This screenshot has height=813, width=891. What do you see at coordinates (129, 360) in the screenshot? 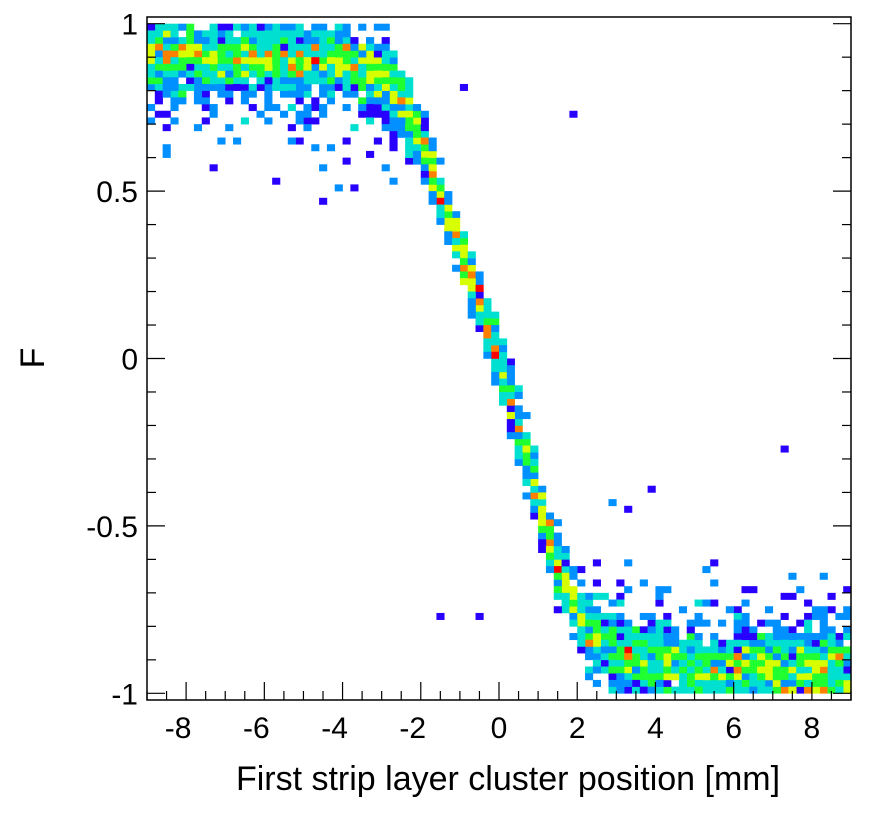
I see `y-tick-label: 0` at bounding box center [129, 360].